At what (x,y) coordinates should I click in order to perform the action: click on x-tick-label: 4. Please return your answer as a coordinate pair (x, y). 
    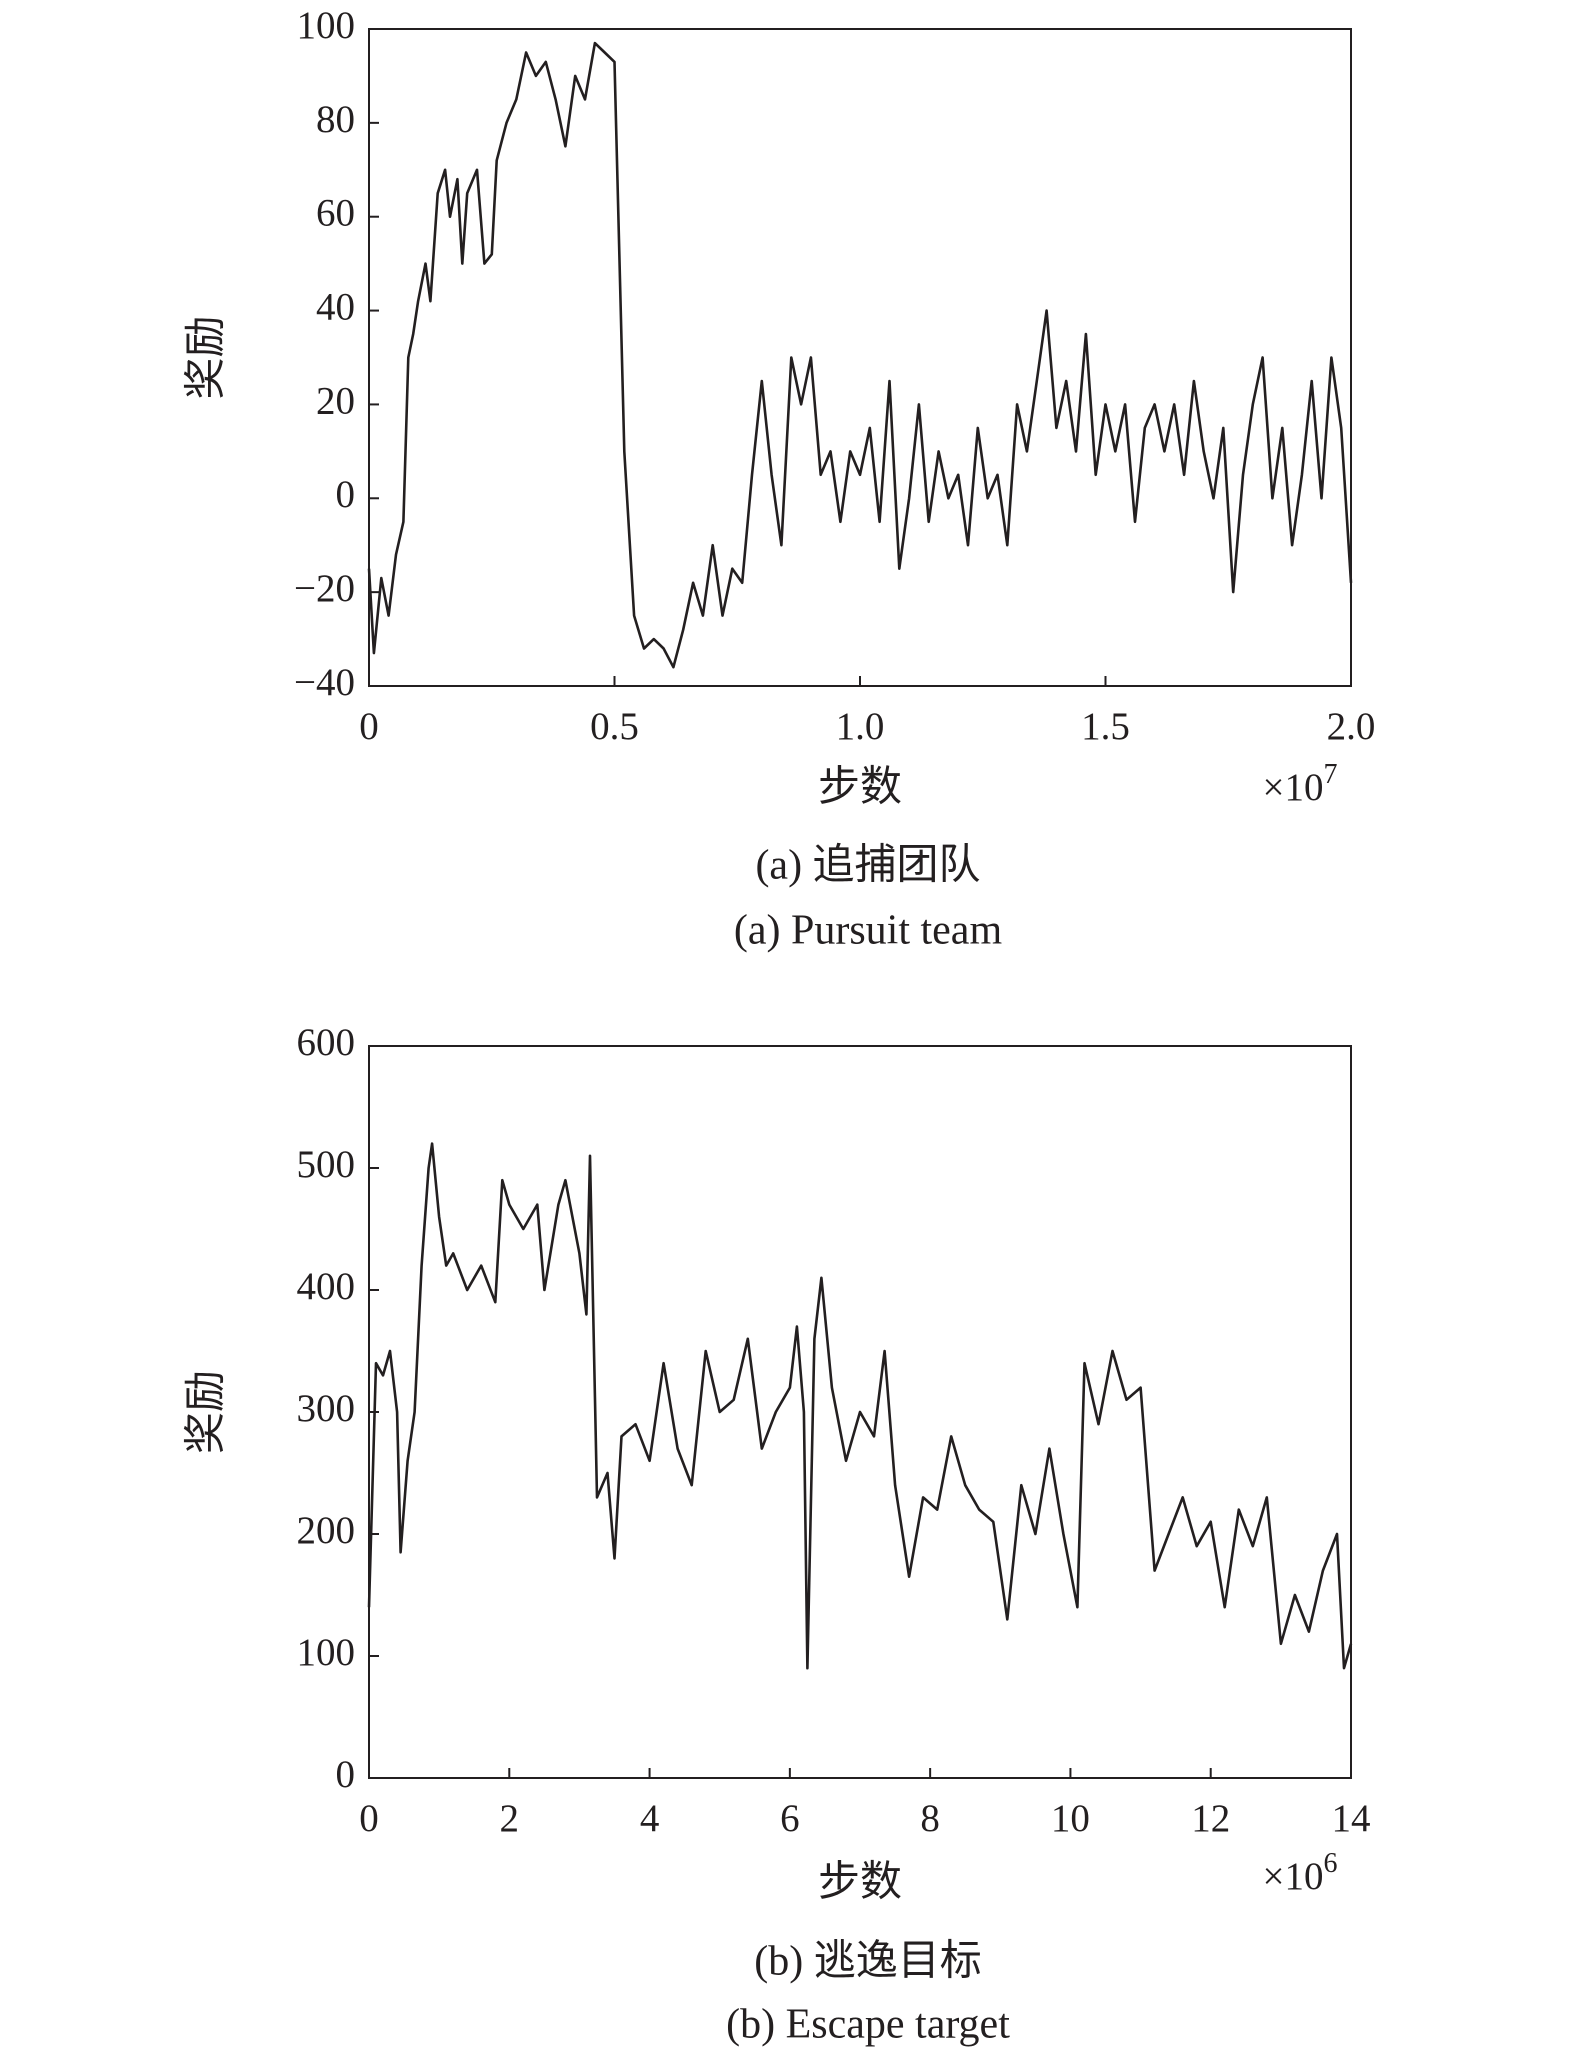
    Looking at the image, I should click on (650, 1818).